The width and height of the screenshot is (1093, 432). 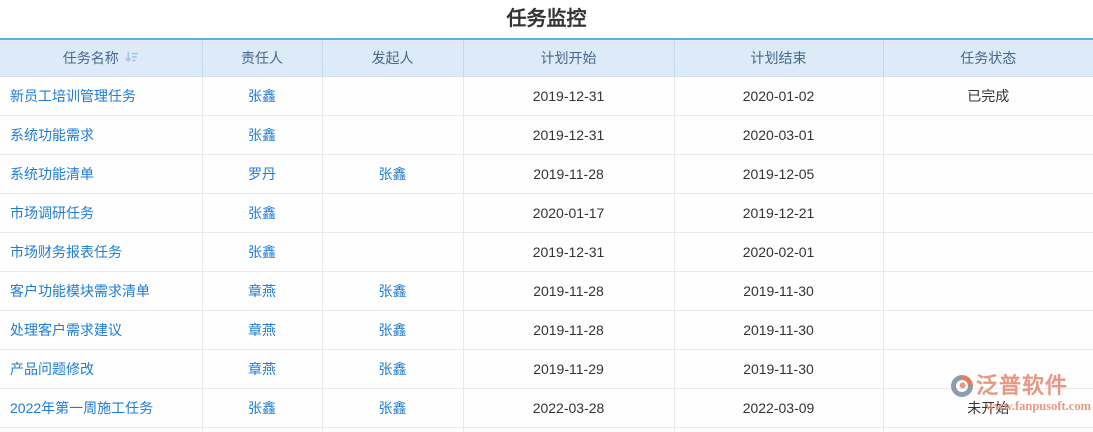 I want to click on table-row: 新员工培训管理任务 张鑫 2019-12-31 2020-01-02 已完成, so click(x=546, y=96).